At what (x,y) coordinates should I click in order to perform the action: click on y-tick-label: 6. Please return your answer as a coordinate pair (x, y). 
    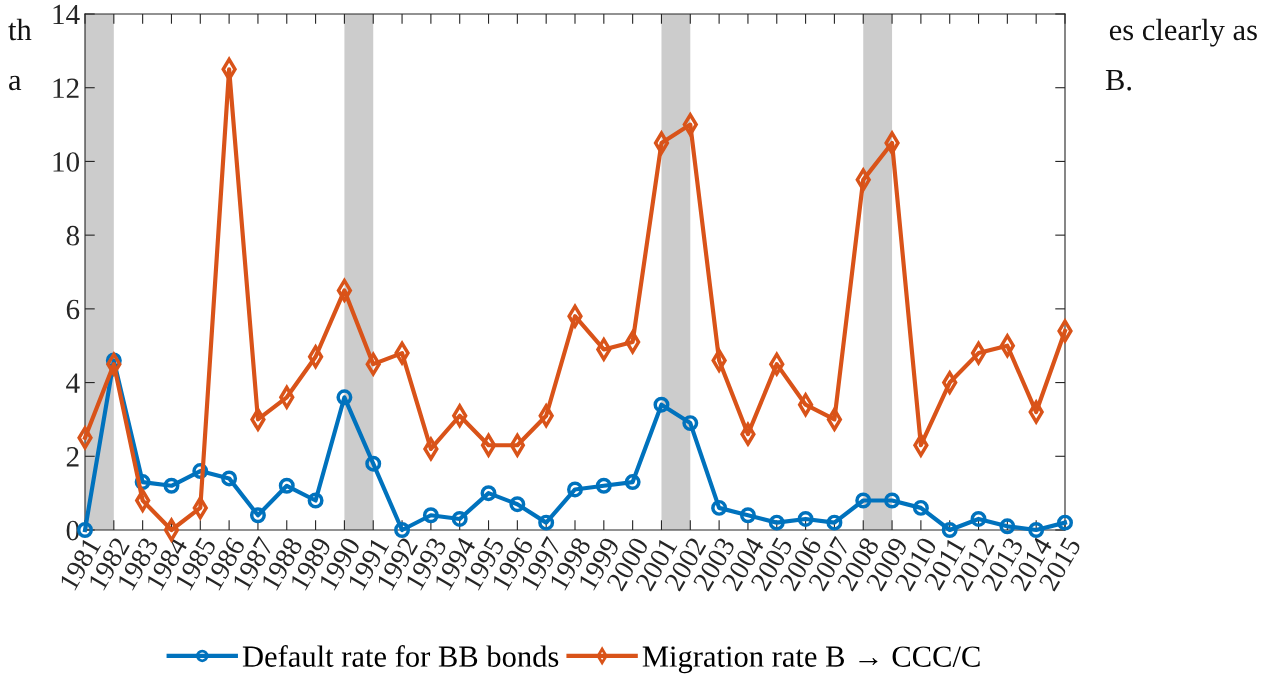
    Looking at the image, I should click on (73, 309).